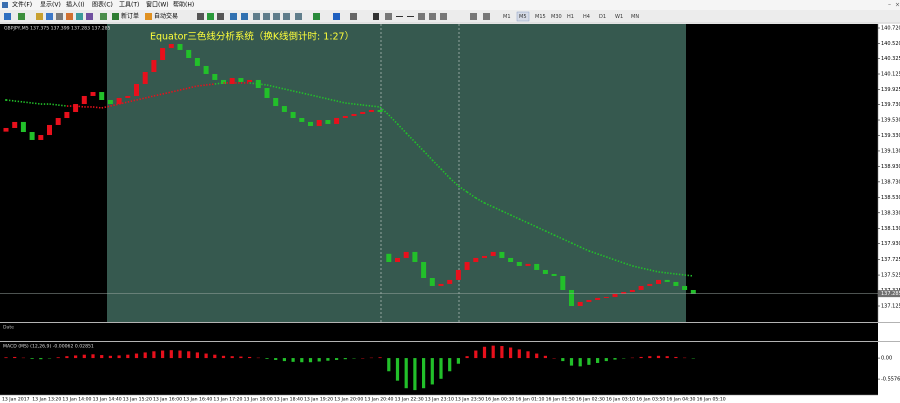 Image resolution: width=900 pixels, height=403 pixels. I want to click on menu-item: 窗口(W), so click(157, 5).